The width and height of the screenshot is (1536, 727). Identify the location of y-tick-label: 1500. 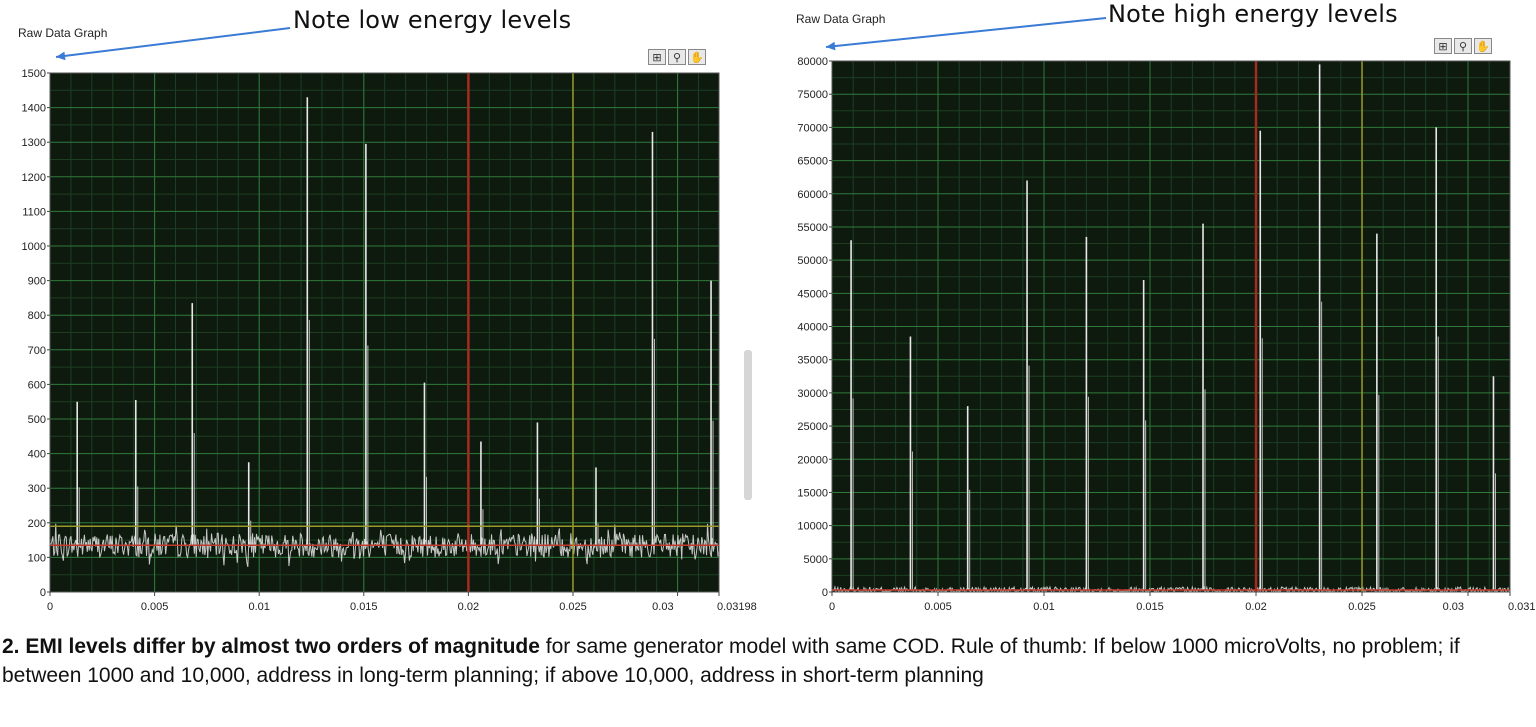
(34, 74).